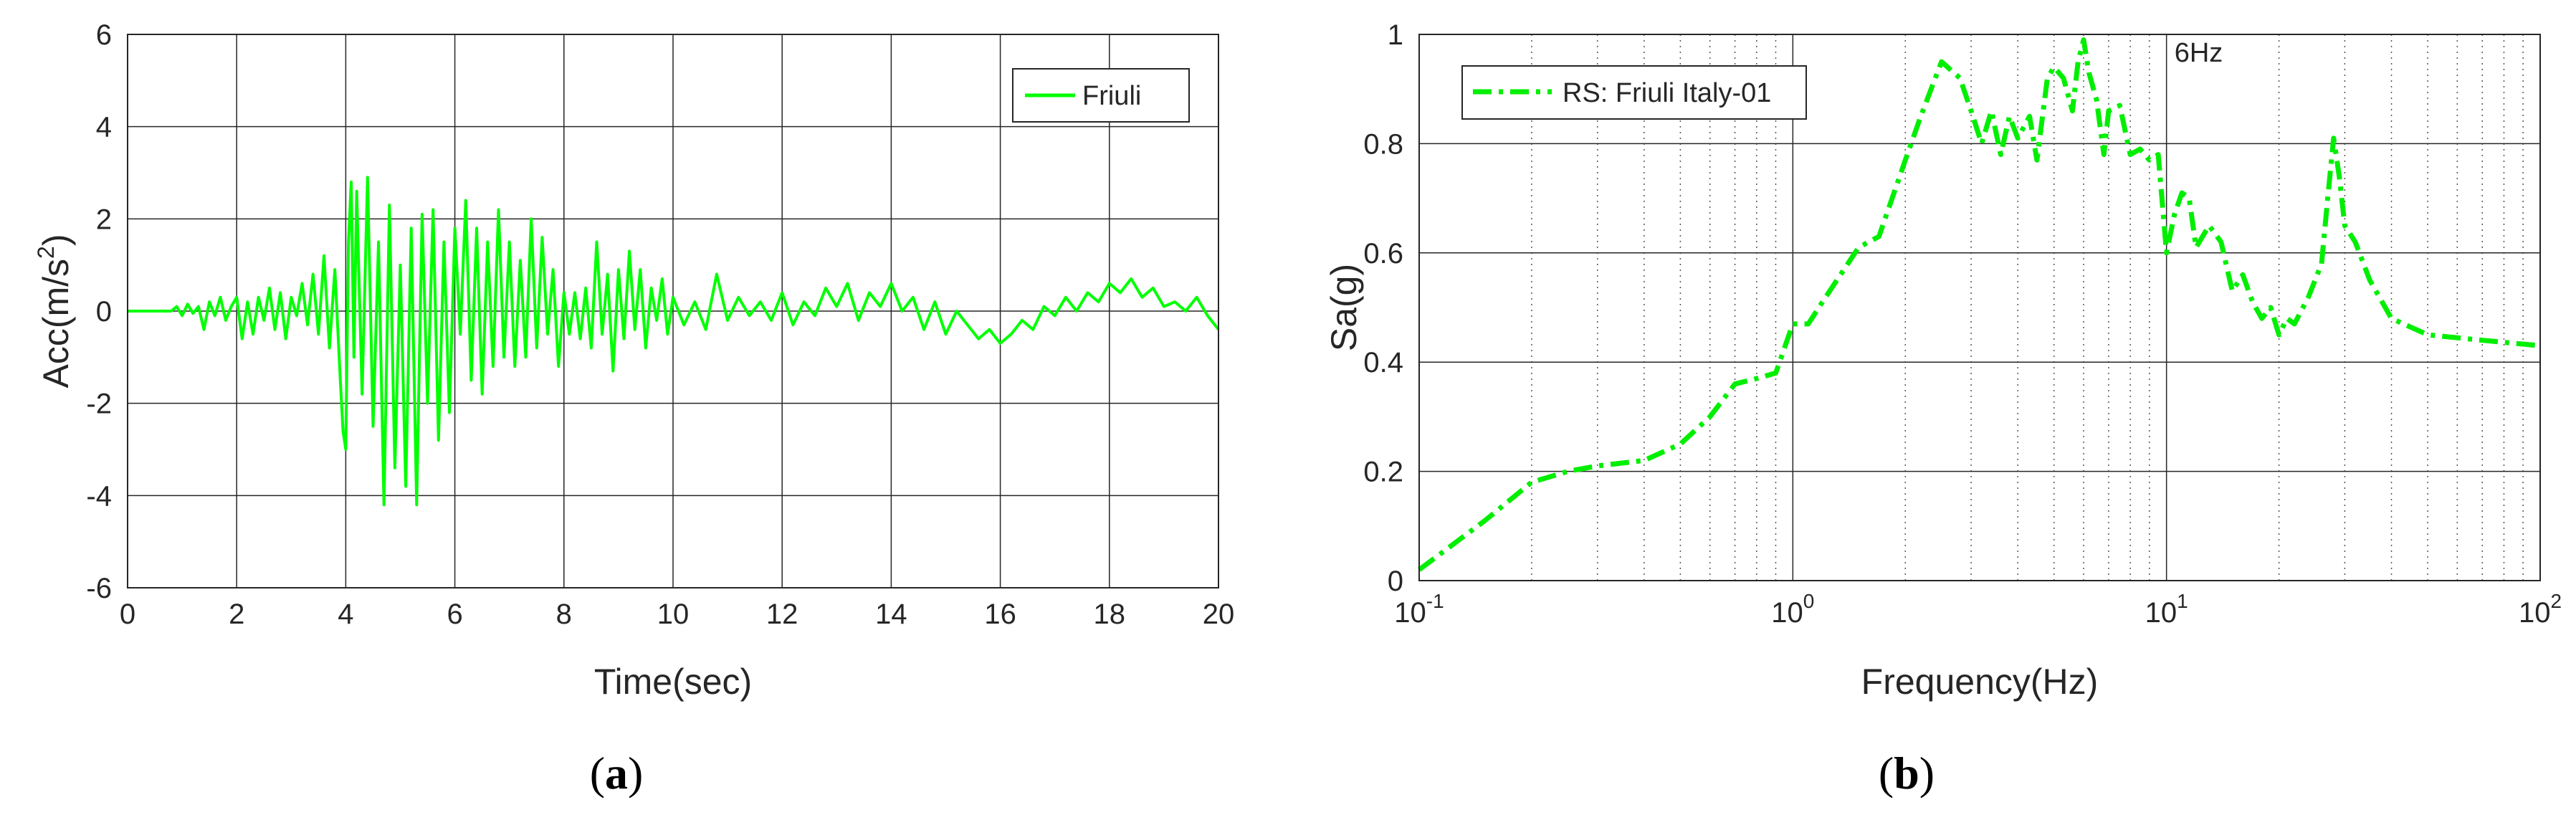  I want to click on x-tick-labels: 0 2 4 6 8 10 12 14 16 18 20, so click(677, 614).